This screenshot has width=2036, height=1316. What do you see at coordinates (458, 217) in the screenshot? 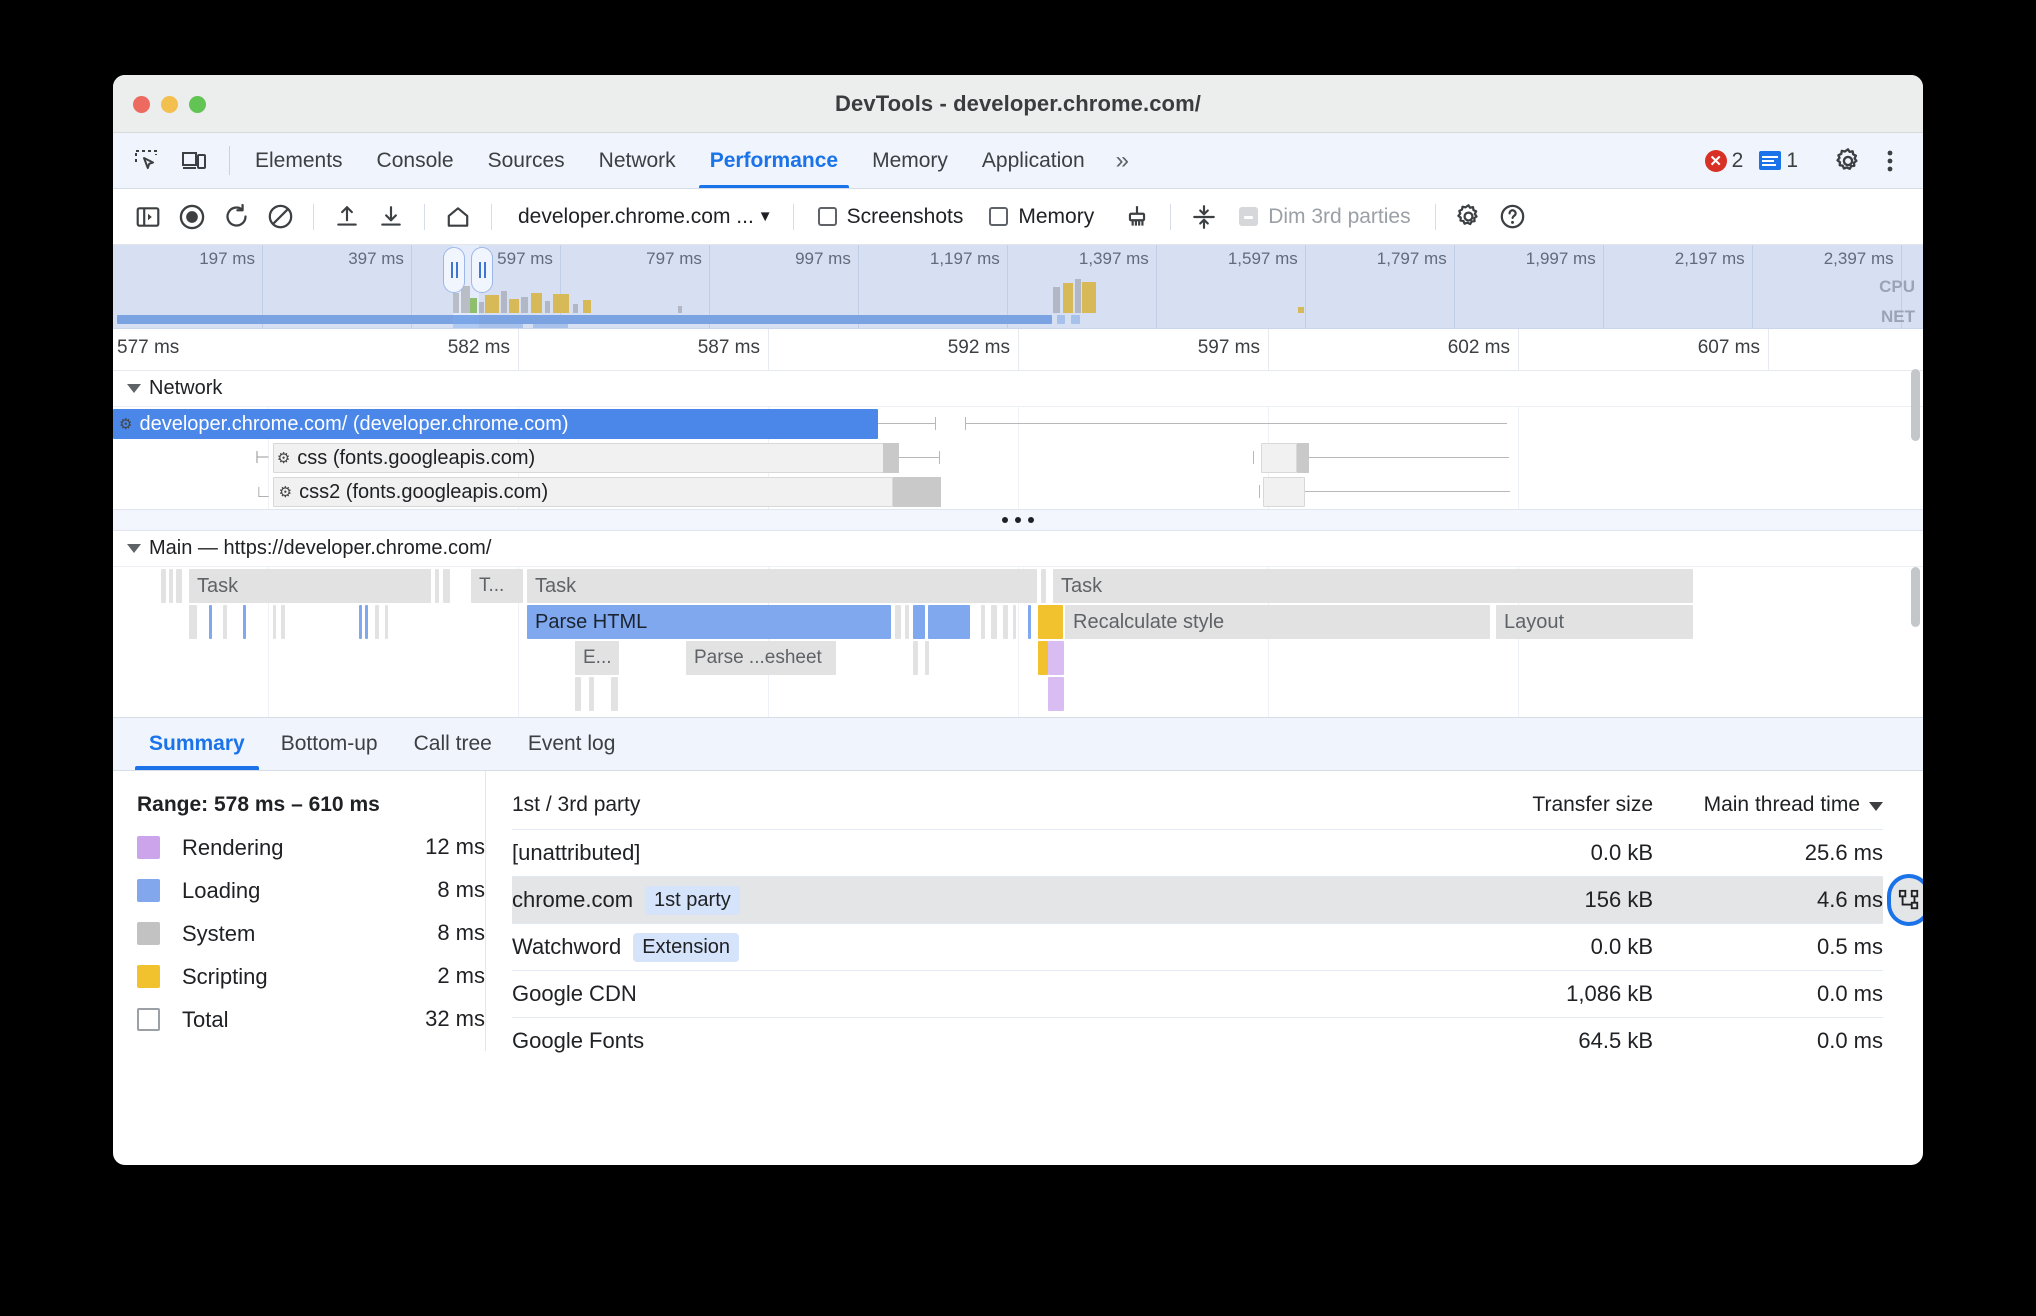
I see `home-icon` at bounding box center [458, 217].